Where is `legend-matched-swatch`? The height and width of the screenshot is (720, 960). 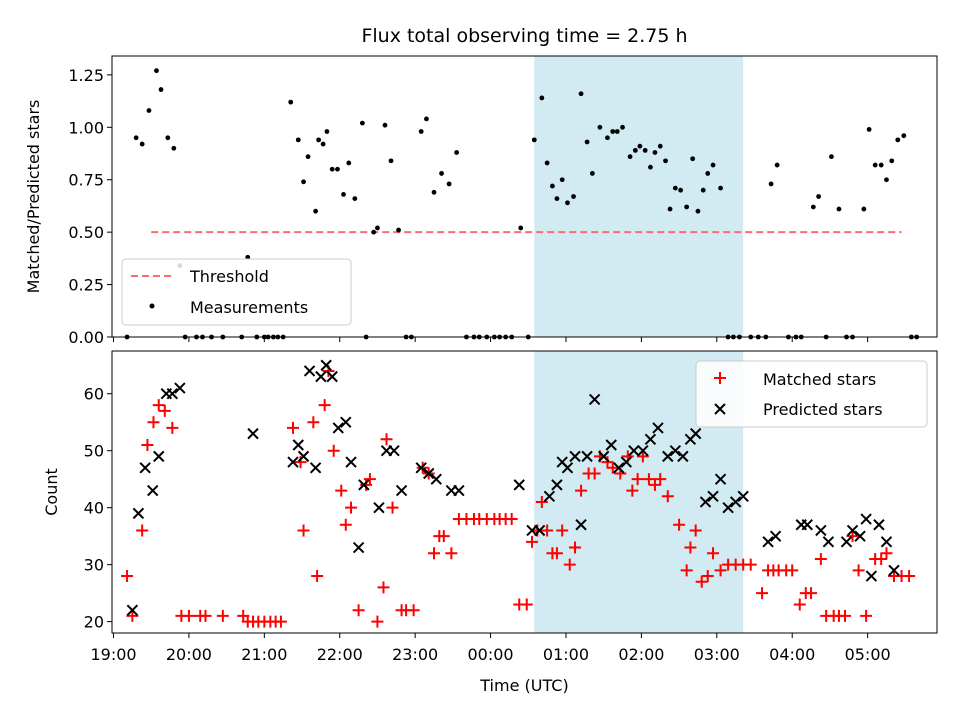 legend-matched-swatch is located at coordinates (720, 378).